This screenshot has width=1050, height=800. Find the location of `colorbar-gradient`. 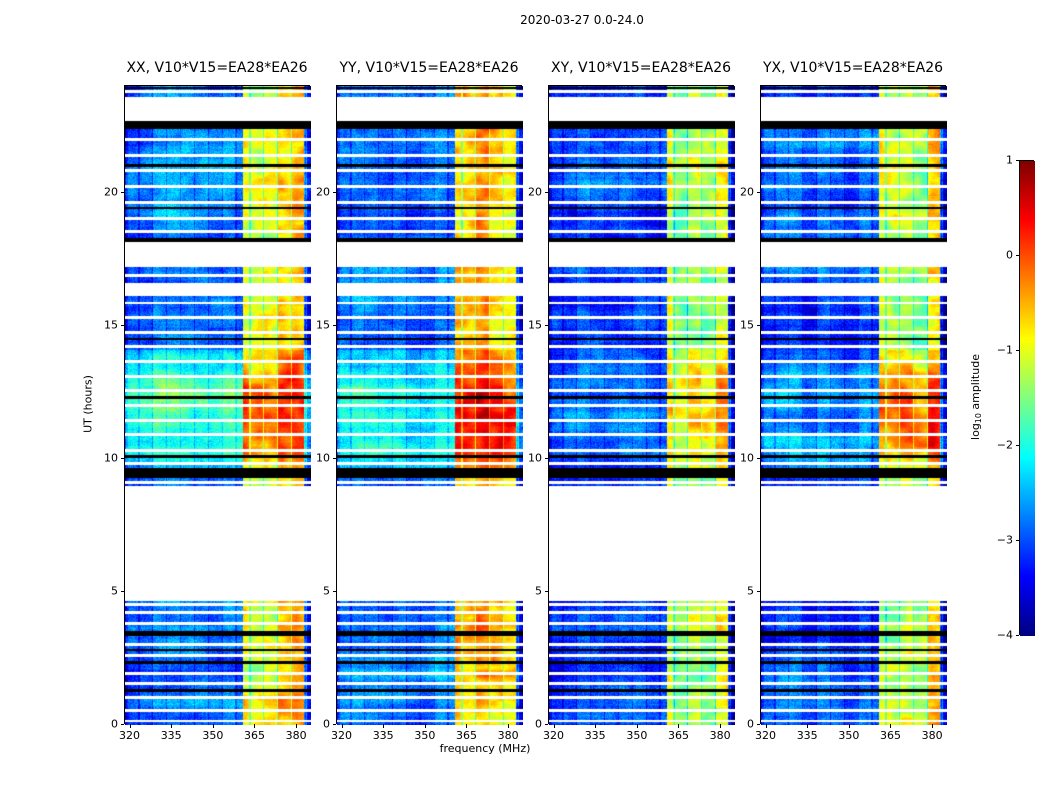

colorbar-gradient is located at coordinates (1027, 398).